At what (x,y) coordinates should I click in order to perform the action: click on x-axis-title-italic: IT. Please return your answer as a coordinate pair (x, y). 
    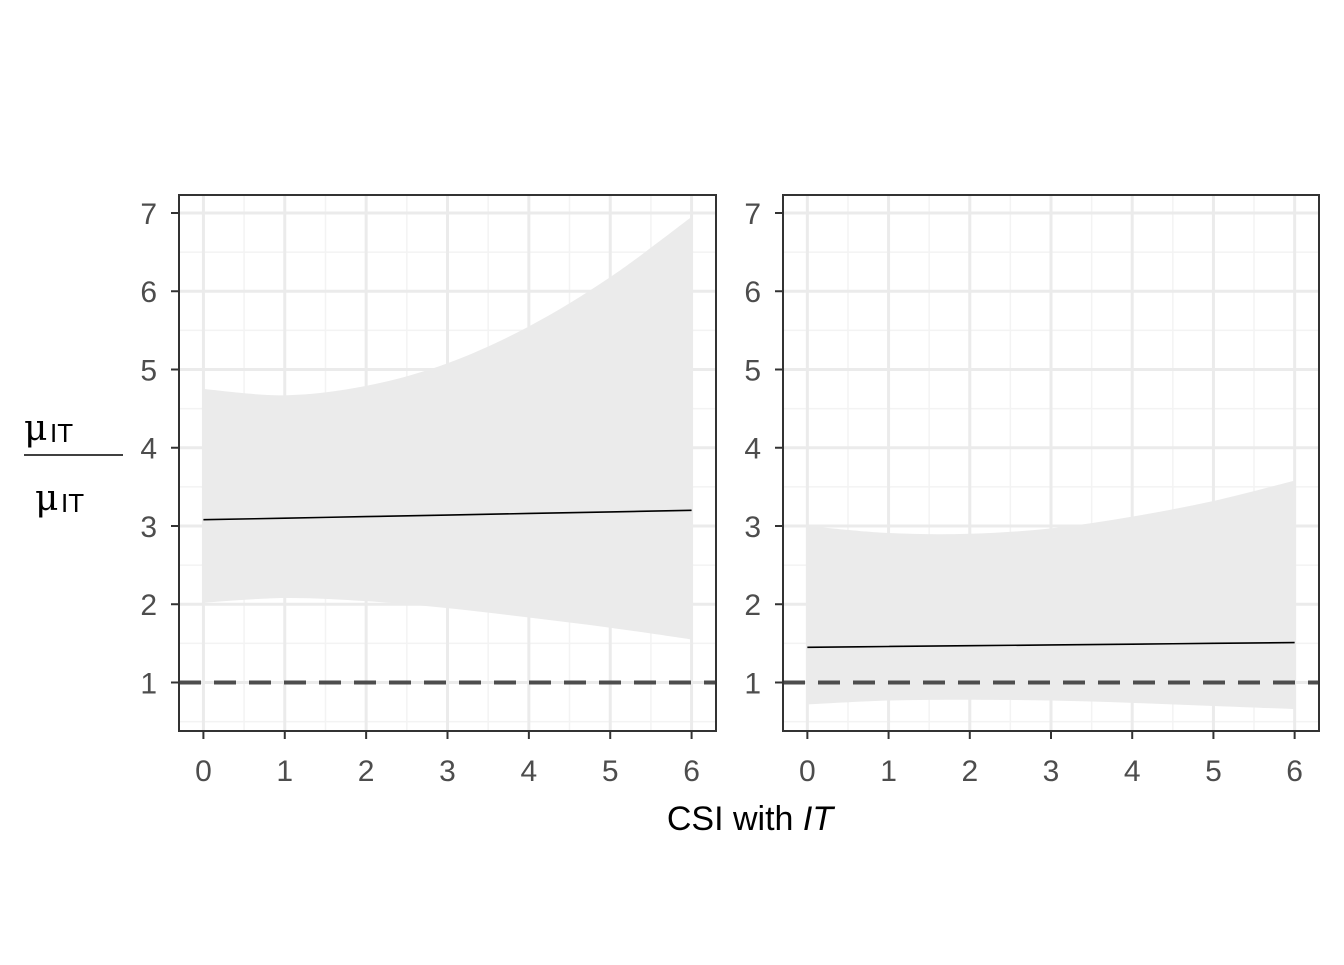
    Looking at the image, I should click on (819, 819).